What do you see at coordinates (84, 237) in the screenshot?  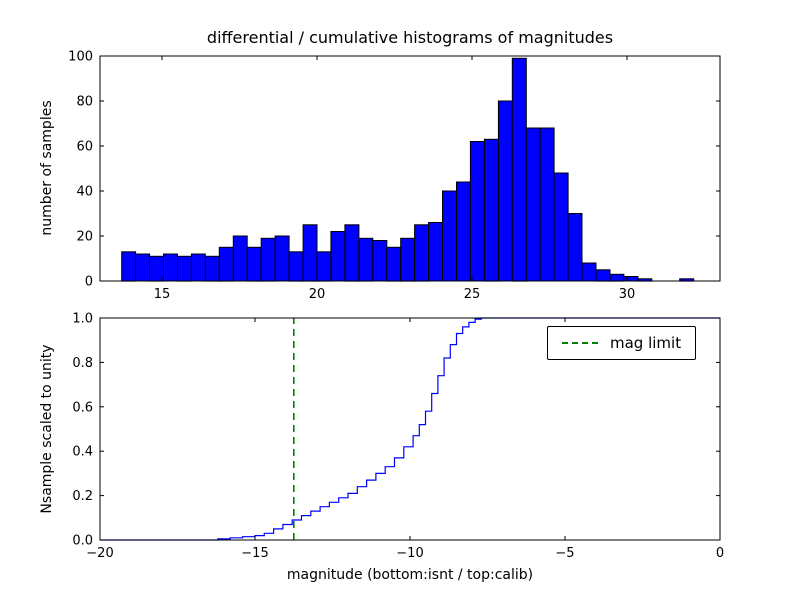 I see `y-tick-label: 20` at bounding box center [84, 237].